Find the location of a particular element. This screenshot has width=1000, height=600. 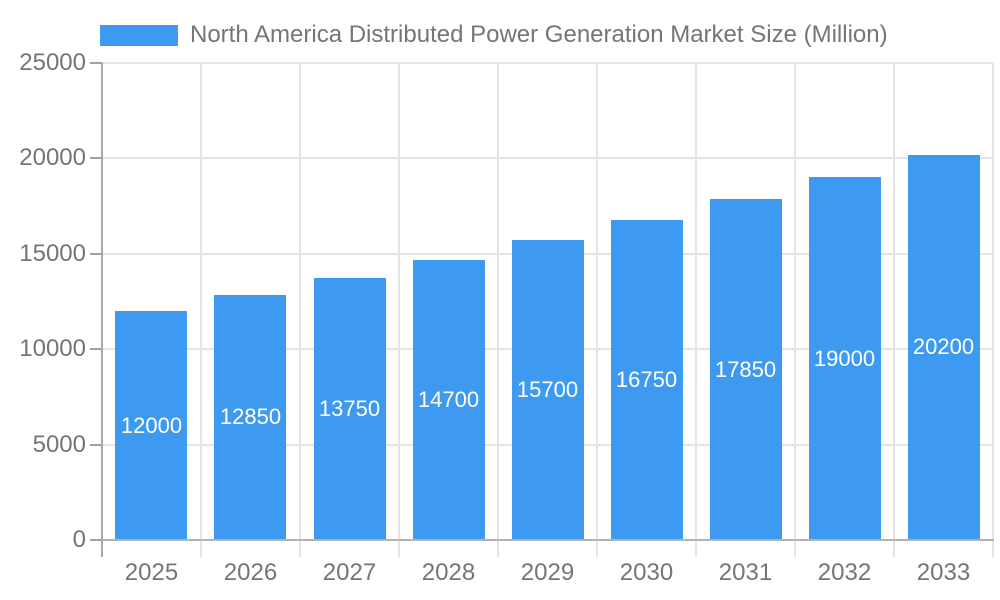

x-tick-label: 2027 is located at coordinates (349, 572).